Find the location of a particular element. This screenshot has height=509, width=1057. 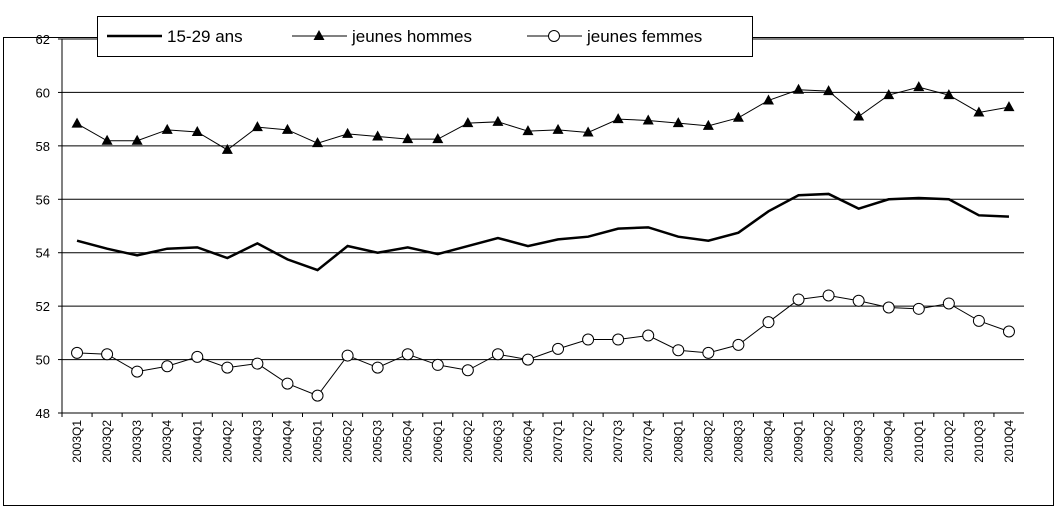

y-tick-label: 60 is located at coordinates (43, 92).